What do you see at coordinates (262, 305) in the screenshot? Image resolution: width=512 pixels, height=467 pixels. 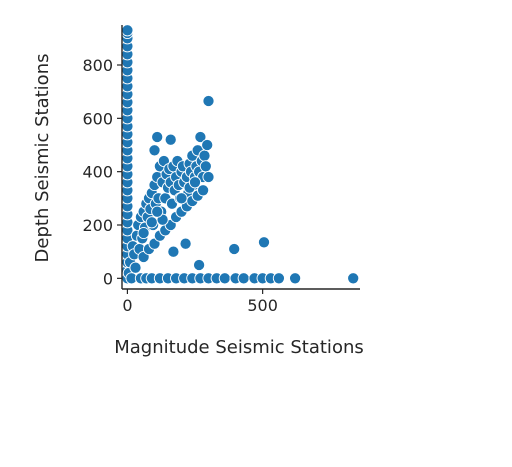 I see `x-tick-label: 500` at bounding box center [262, 305].